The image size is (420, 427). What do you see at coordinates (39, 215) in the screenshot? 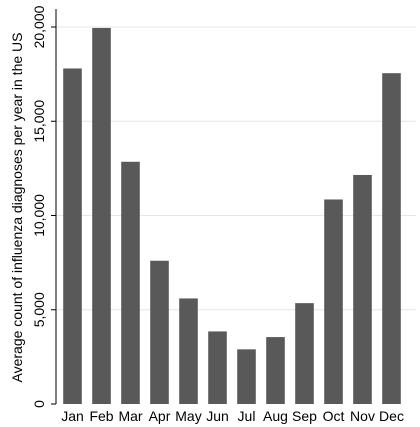
I see `y-tick-label-2: 10,000` at bounding box center [39, 215].